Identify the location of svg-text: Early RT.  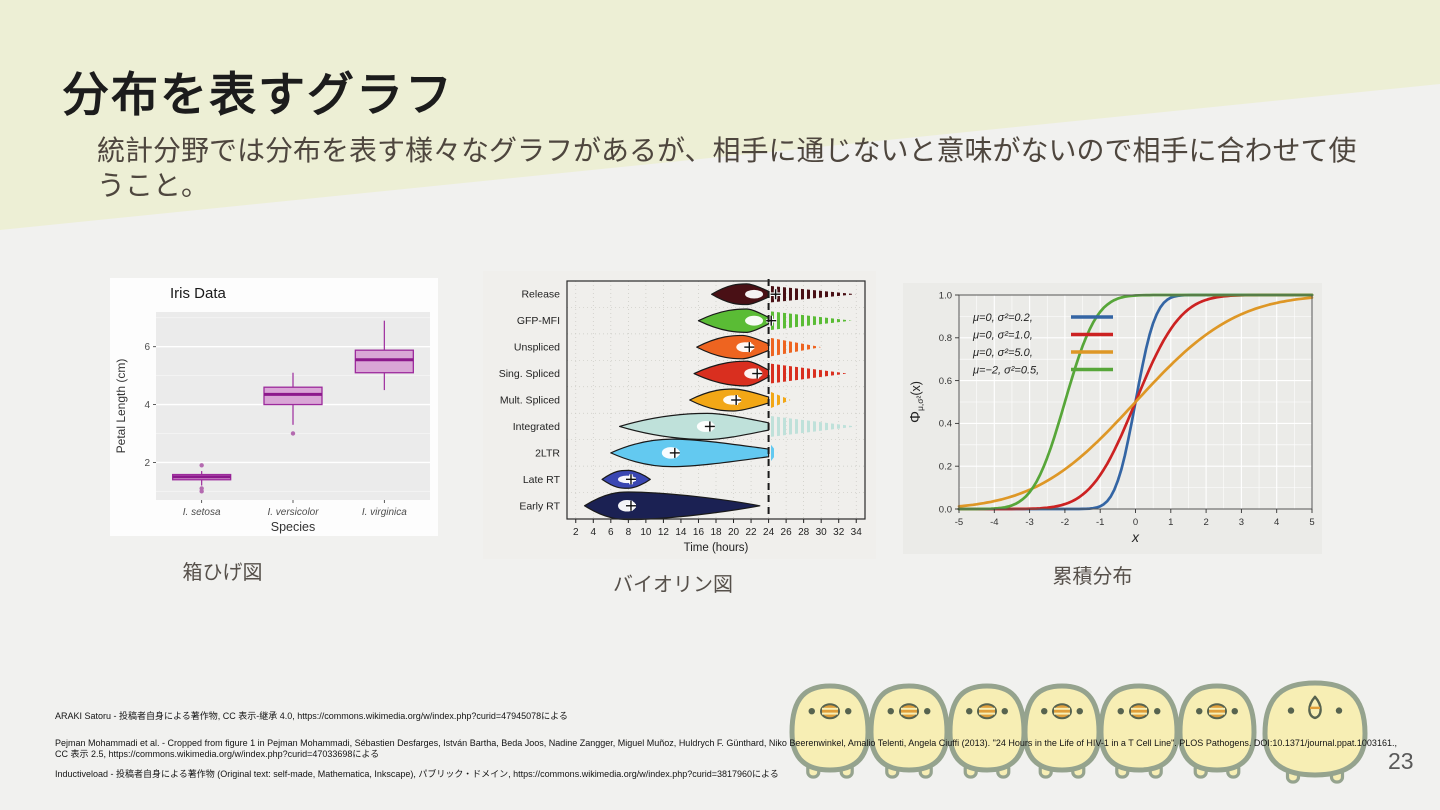
(539, 506).